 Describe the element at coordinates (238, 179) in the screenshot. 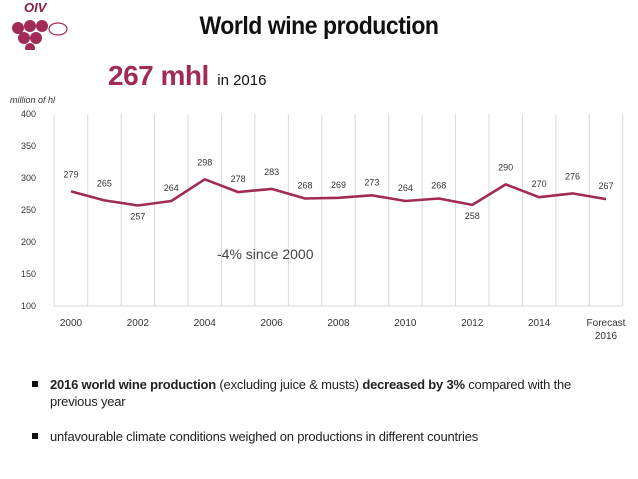

I see `data-label: 278` at that location.